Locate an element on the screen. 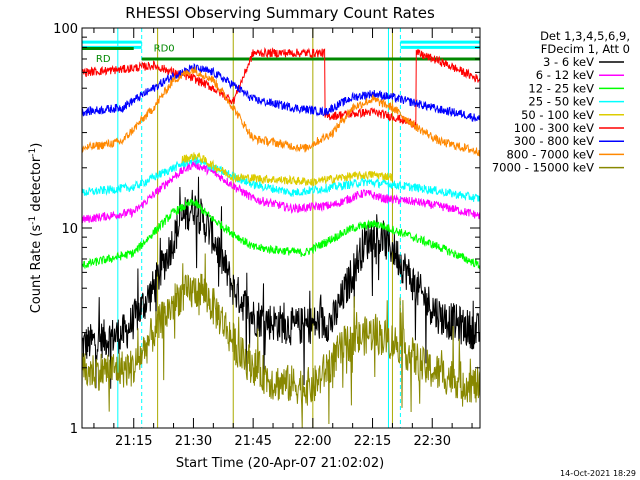 The width and height of the screenshot is (640, 480). timestamp: 14-Oct-2021 18:29 is located at coordinates (598, 473).